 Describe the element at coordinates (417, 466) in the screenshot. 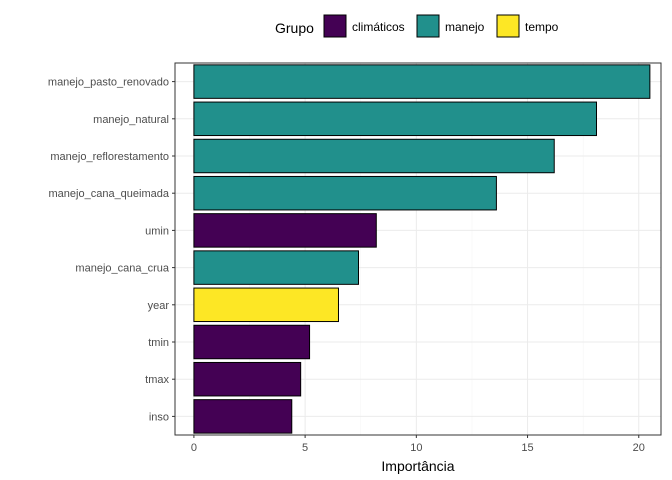

I see `x-axis-title: Importância` at that location.